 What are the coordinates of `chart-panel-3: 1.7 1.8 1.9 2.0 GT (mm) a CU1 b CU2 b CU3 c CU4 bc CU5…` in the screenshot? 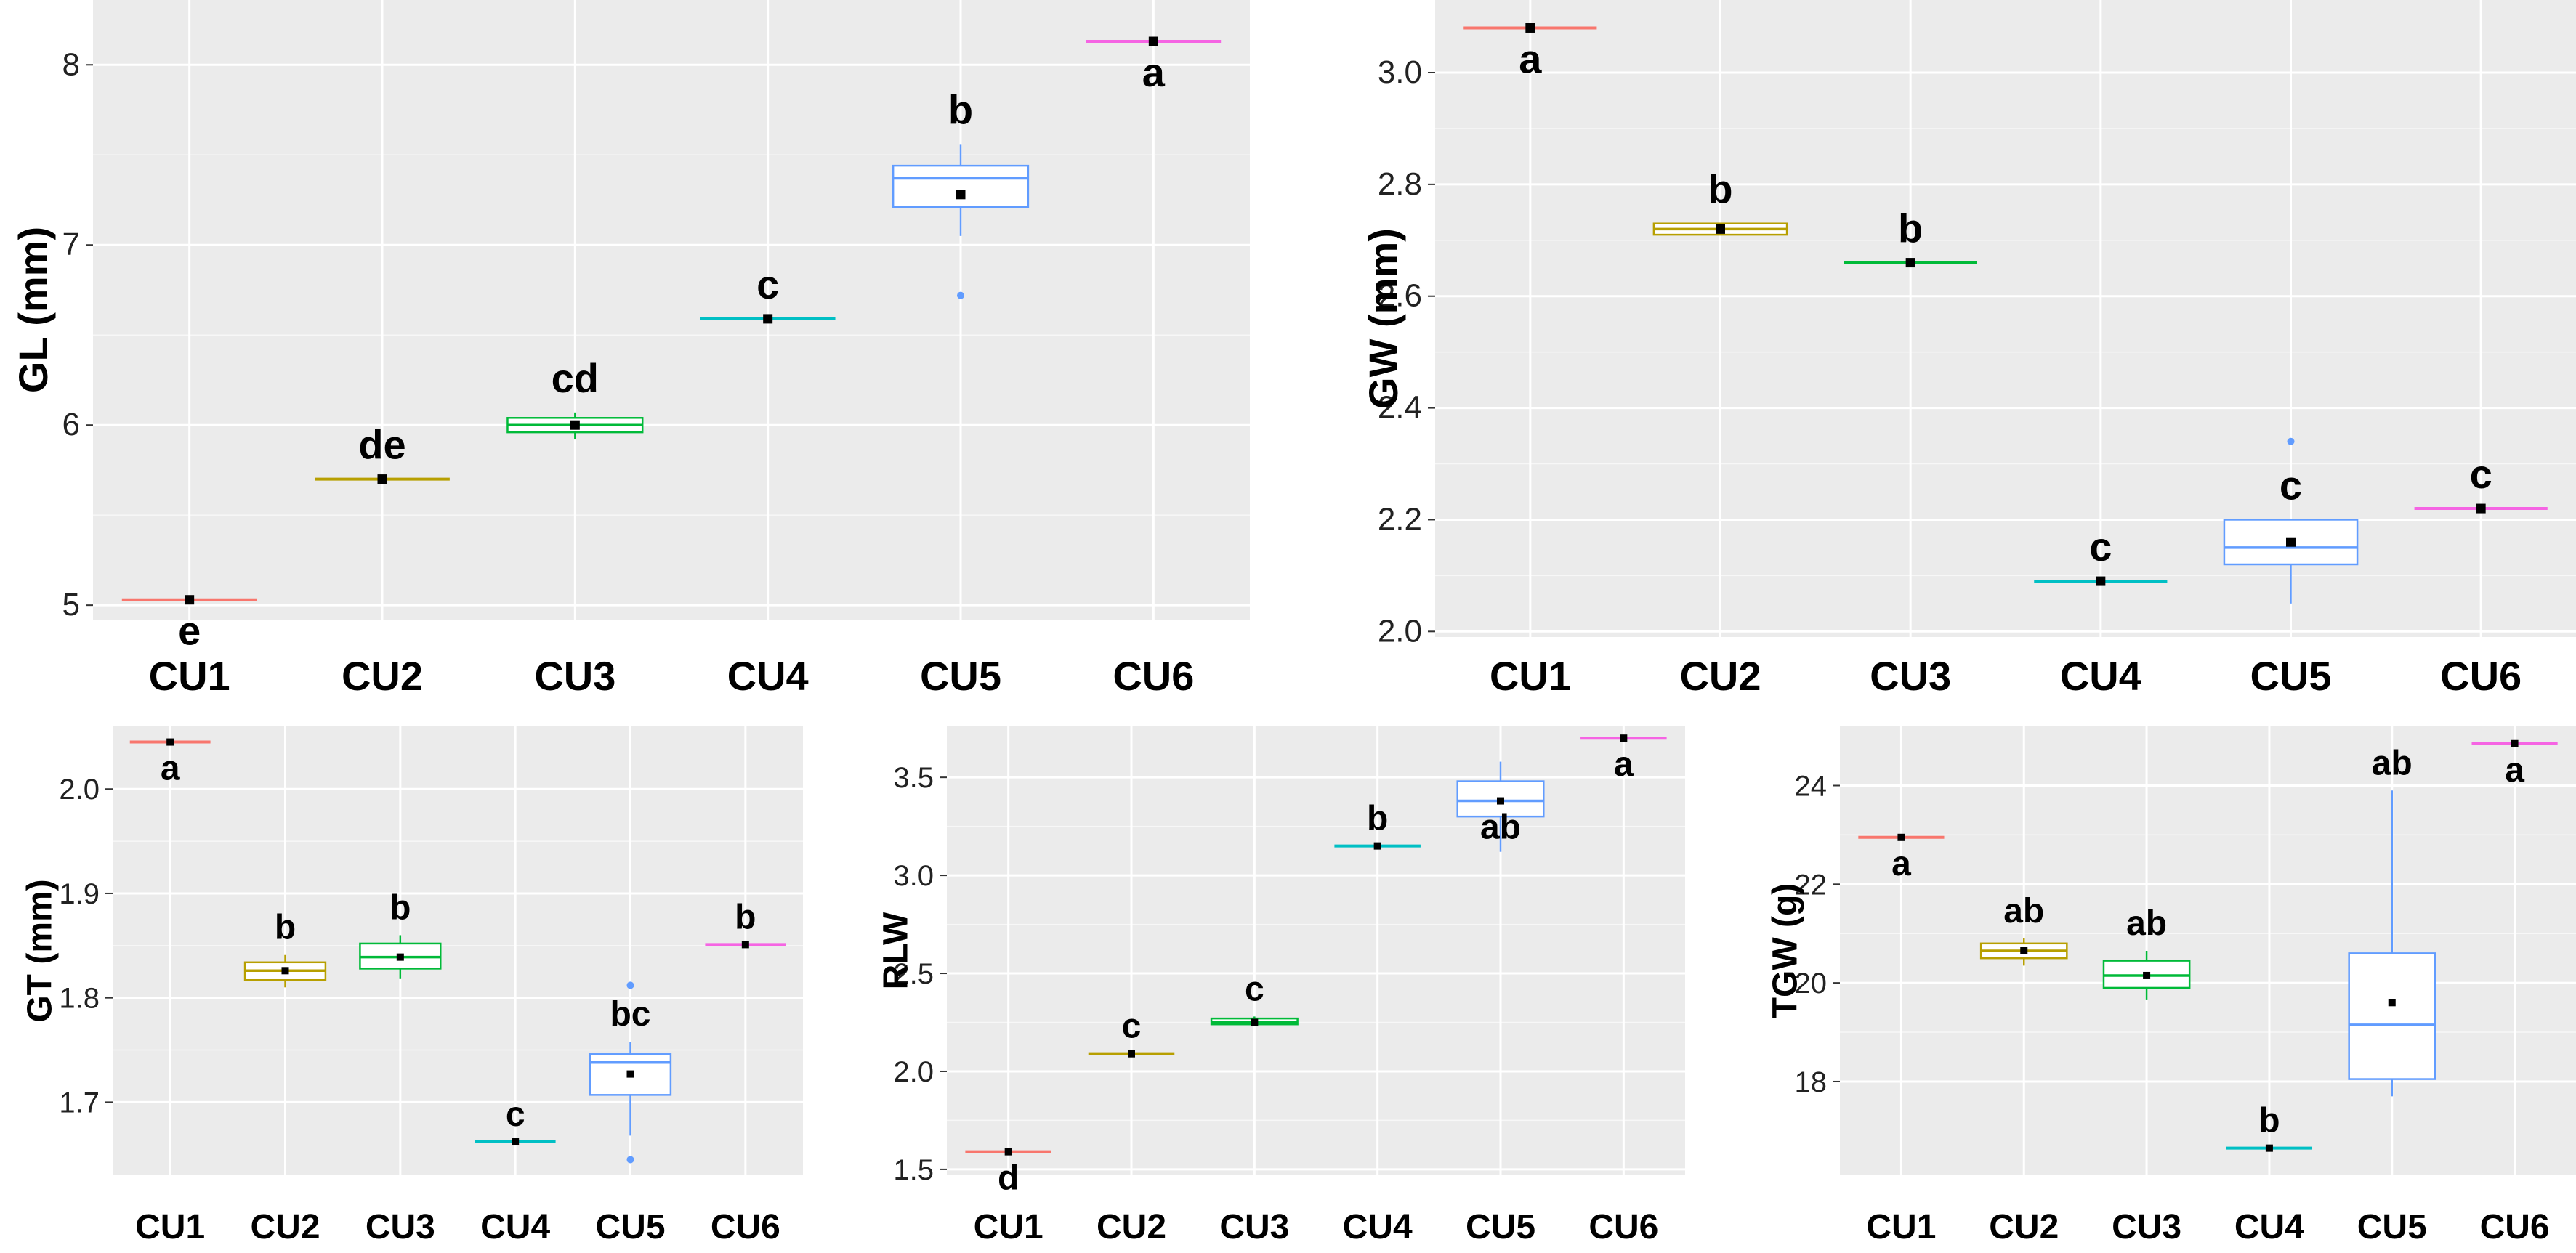 It's located at (412, 986).